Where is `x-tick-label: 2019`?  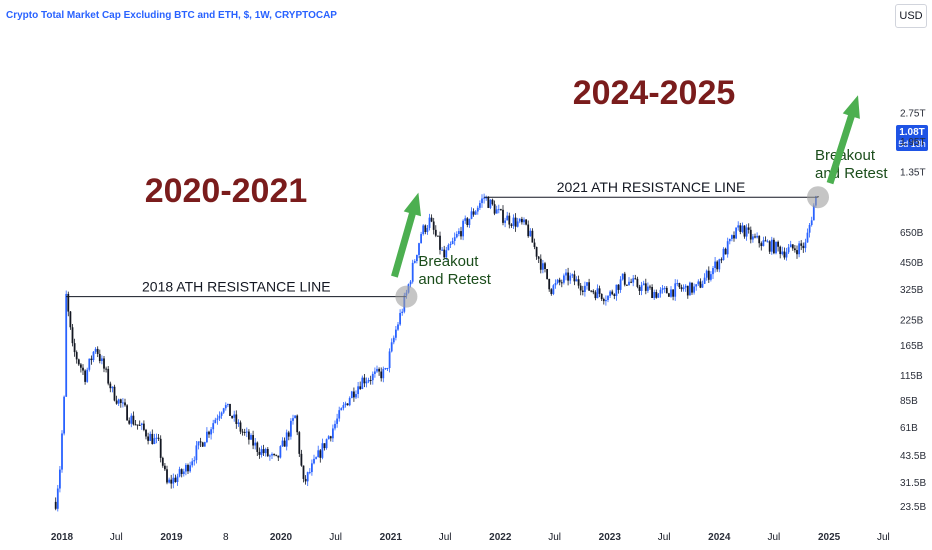
x-tick-label: 2019 is located at coordinates (171, 537).